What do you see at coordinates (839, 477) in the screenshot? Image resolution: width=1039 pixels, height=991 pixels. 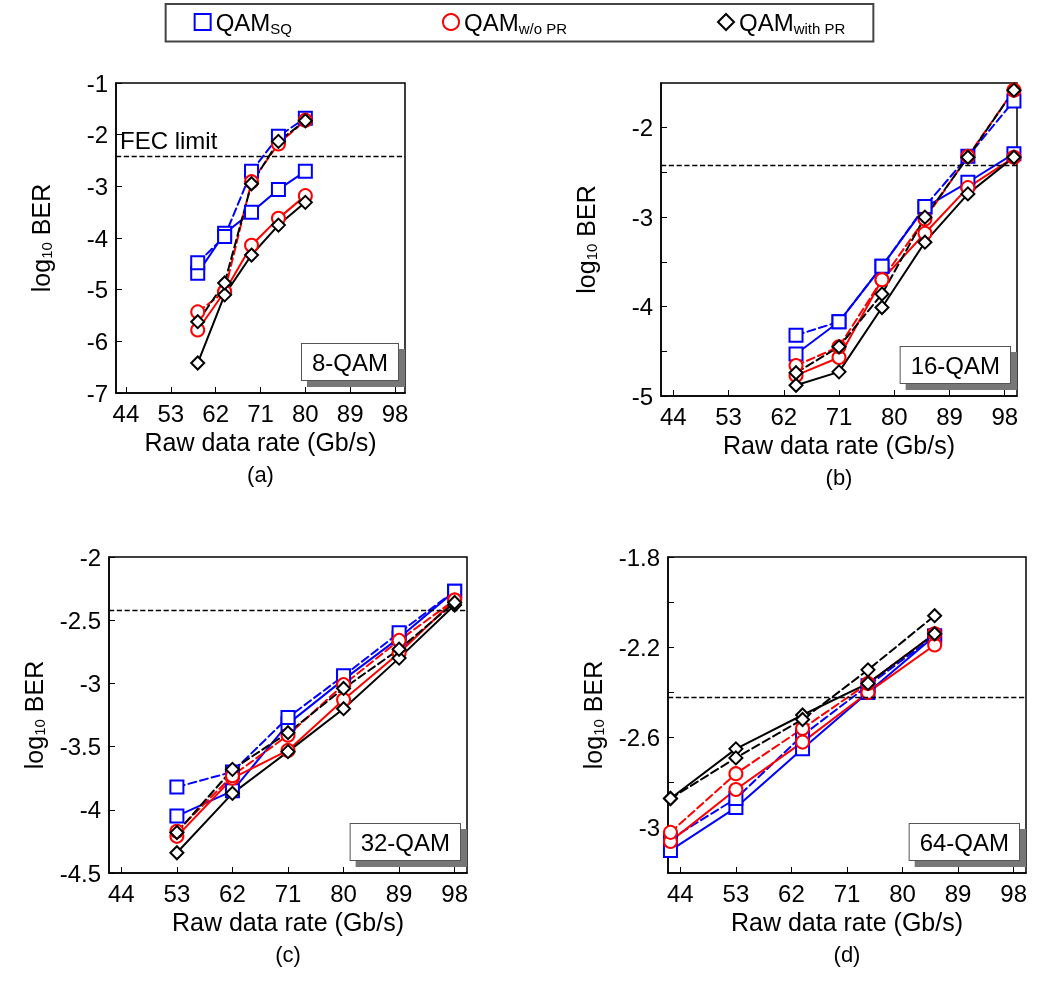 I see `text: (b)` at bounding box center [839, 477].